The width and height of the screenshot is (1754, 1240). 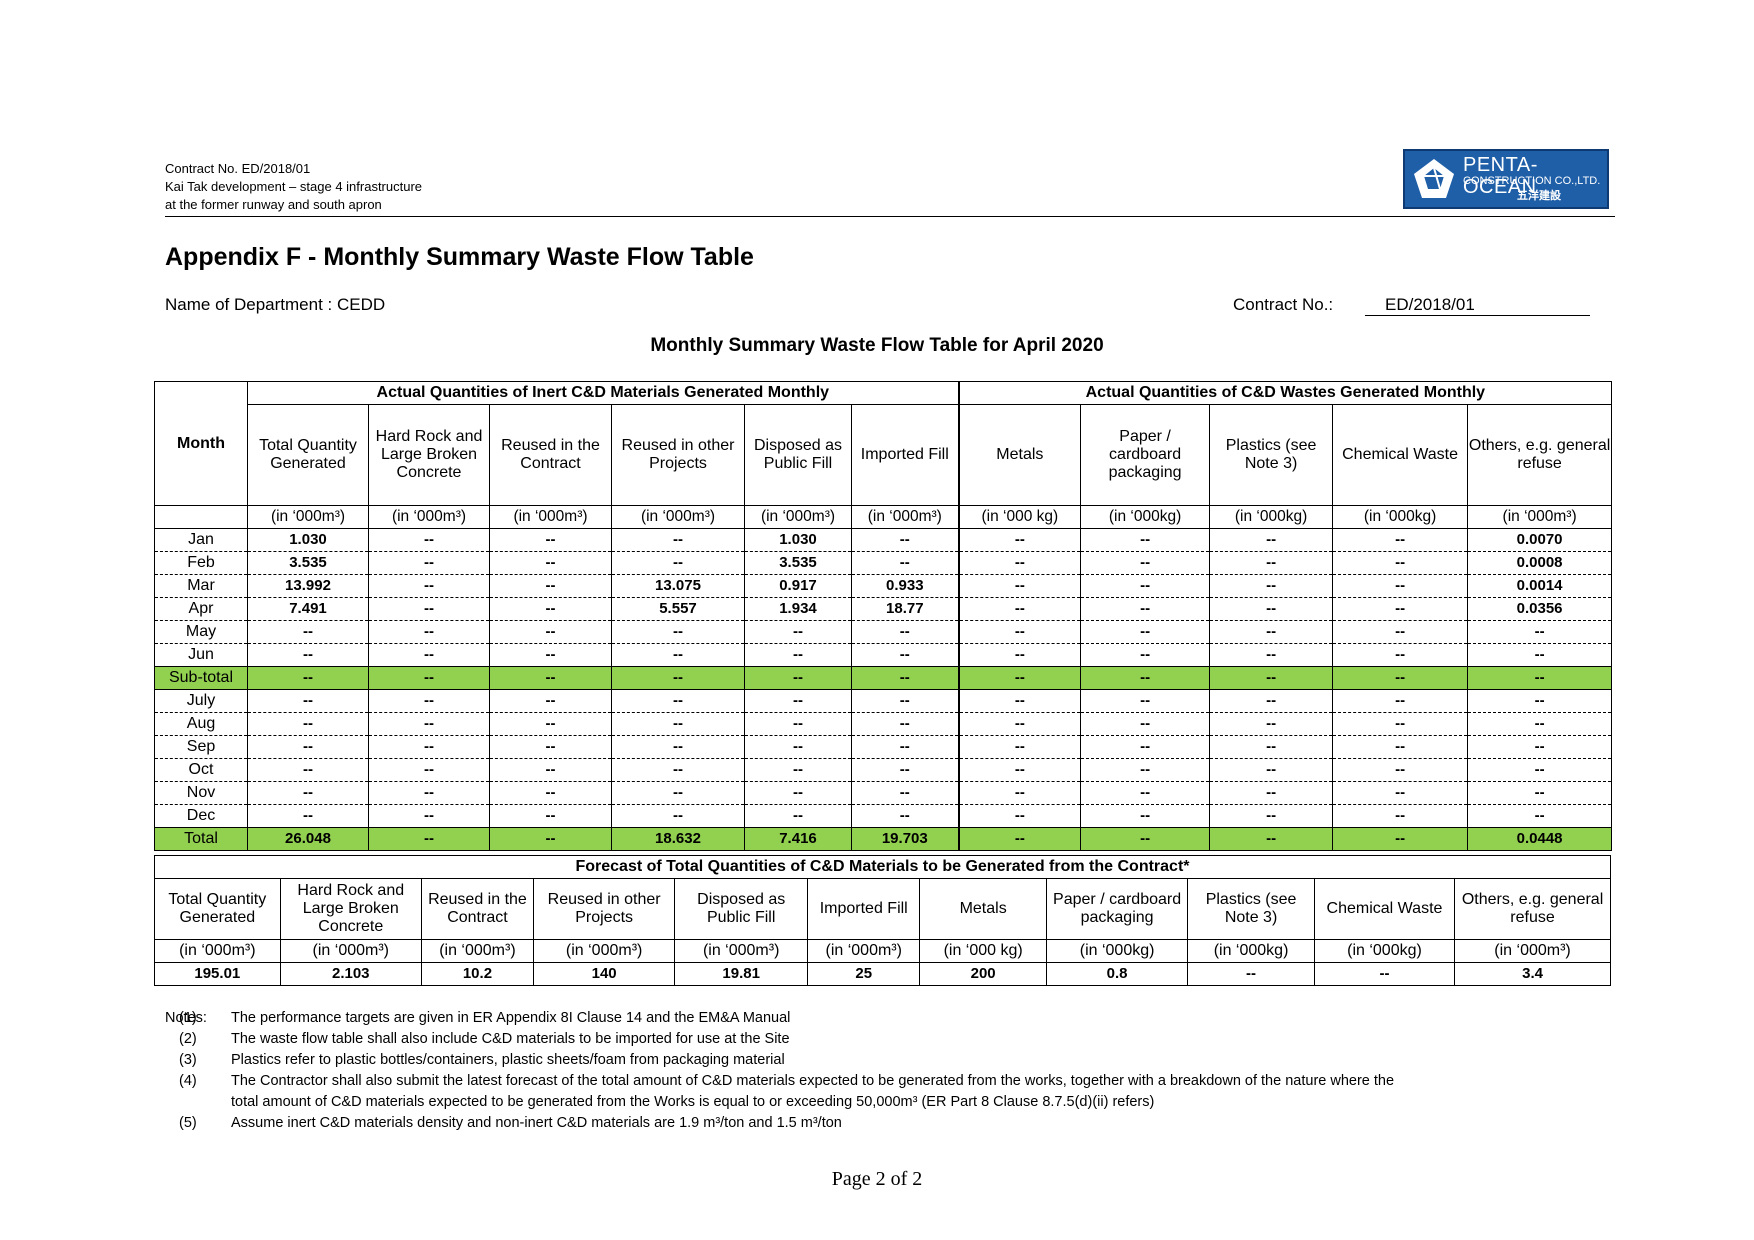 What do you see at coordinates (604, 974) in the screenshot?
I see `forecast-value-cell: 140` at bounding box center [604, 974].